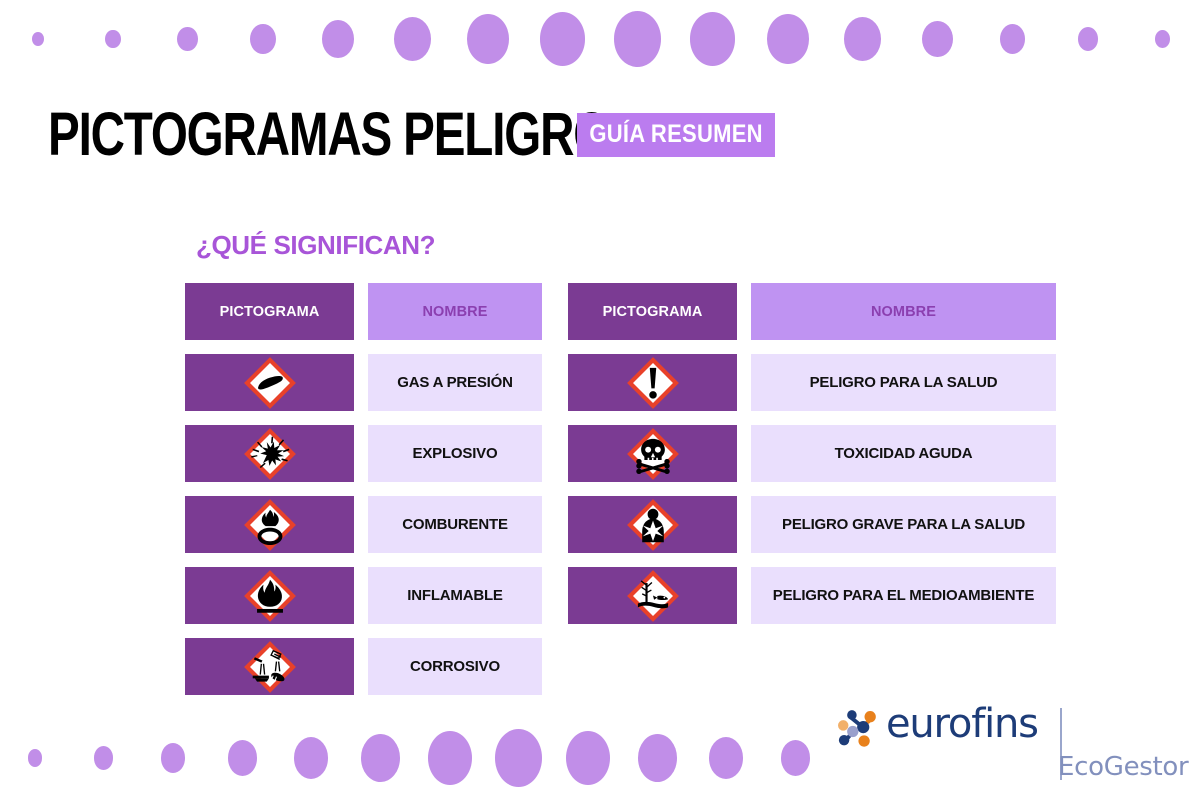 The width and height of the screenshot is (1200, 800). What do you see at coordinates (1060, 744) in the screenshot?
I see `logo-divider` at bounding box center [1060, 744].